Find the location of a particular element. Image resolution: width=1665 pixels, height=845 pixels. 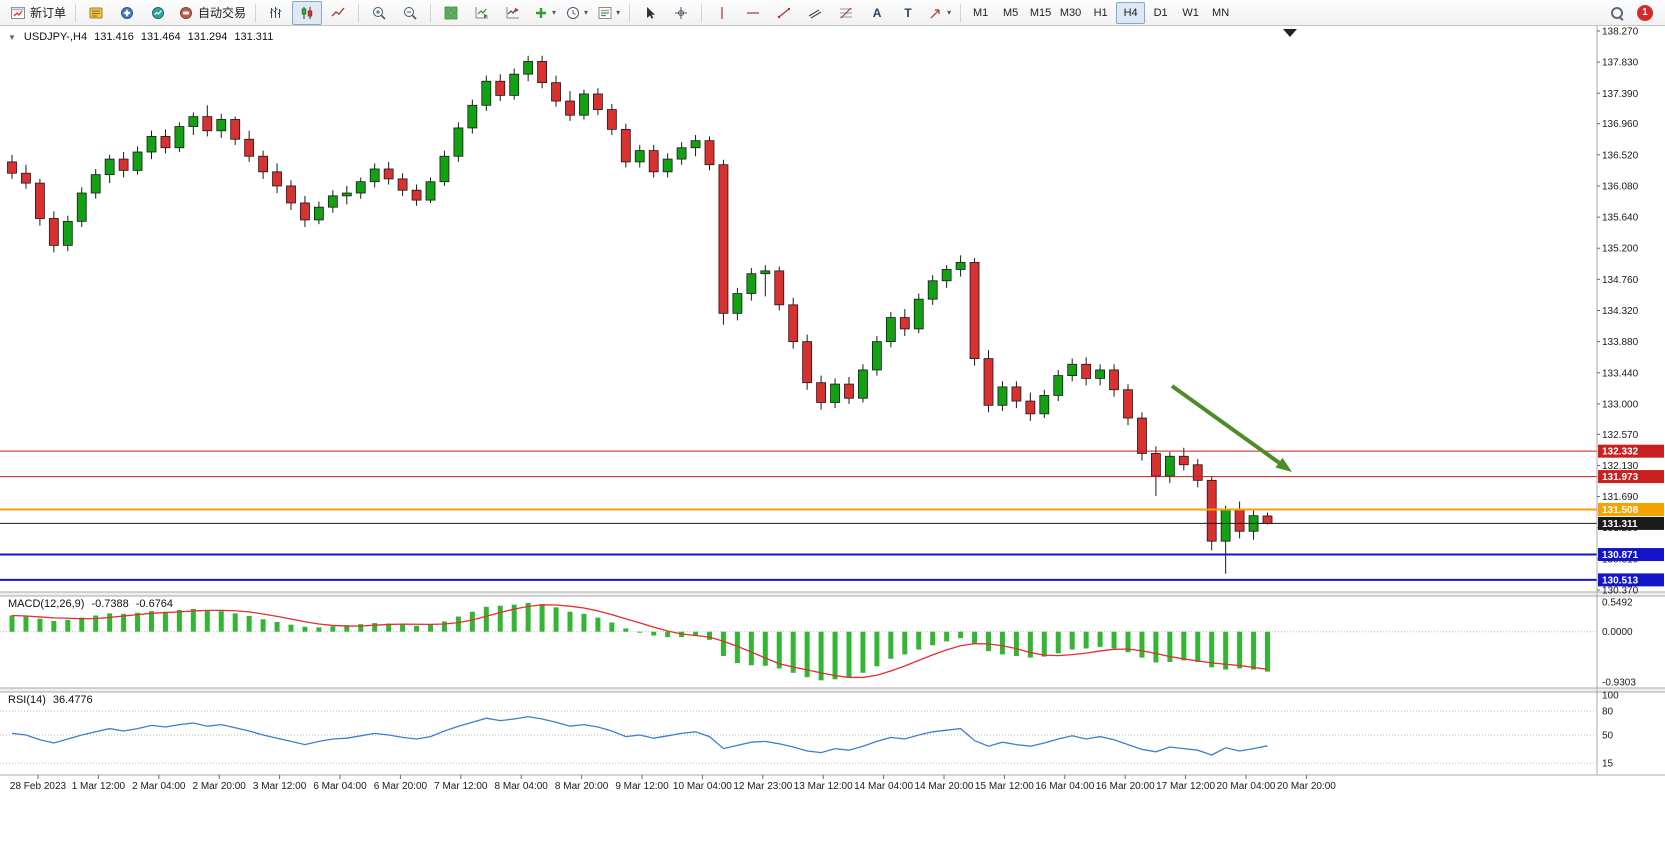

trend-arrow-line is located at coordinates (1225, 424).